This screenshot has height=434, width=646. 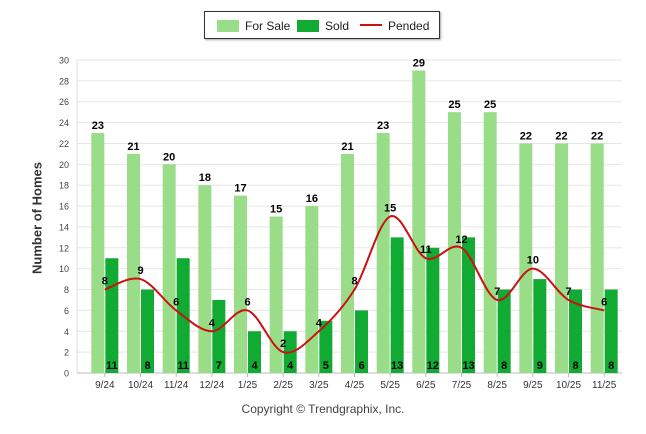 What do you see at coordinates (461, 240) in the screenshot?
I see `data-label-pended: 12` at bounding box center [461, 240].